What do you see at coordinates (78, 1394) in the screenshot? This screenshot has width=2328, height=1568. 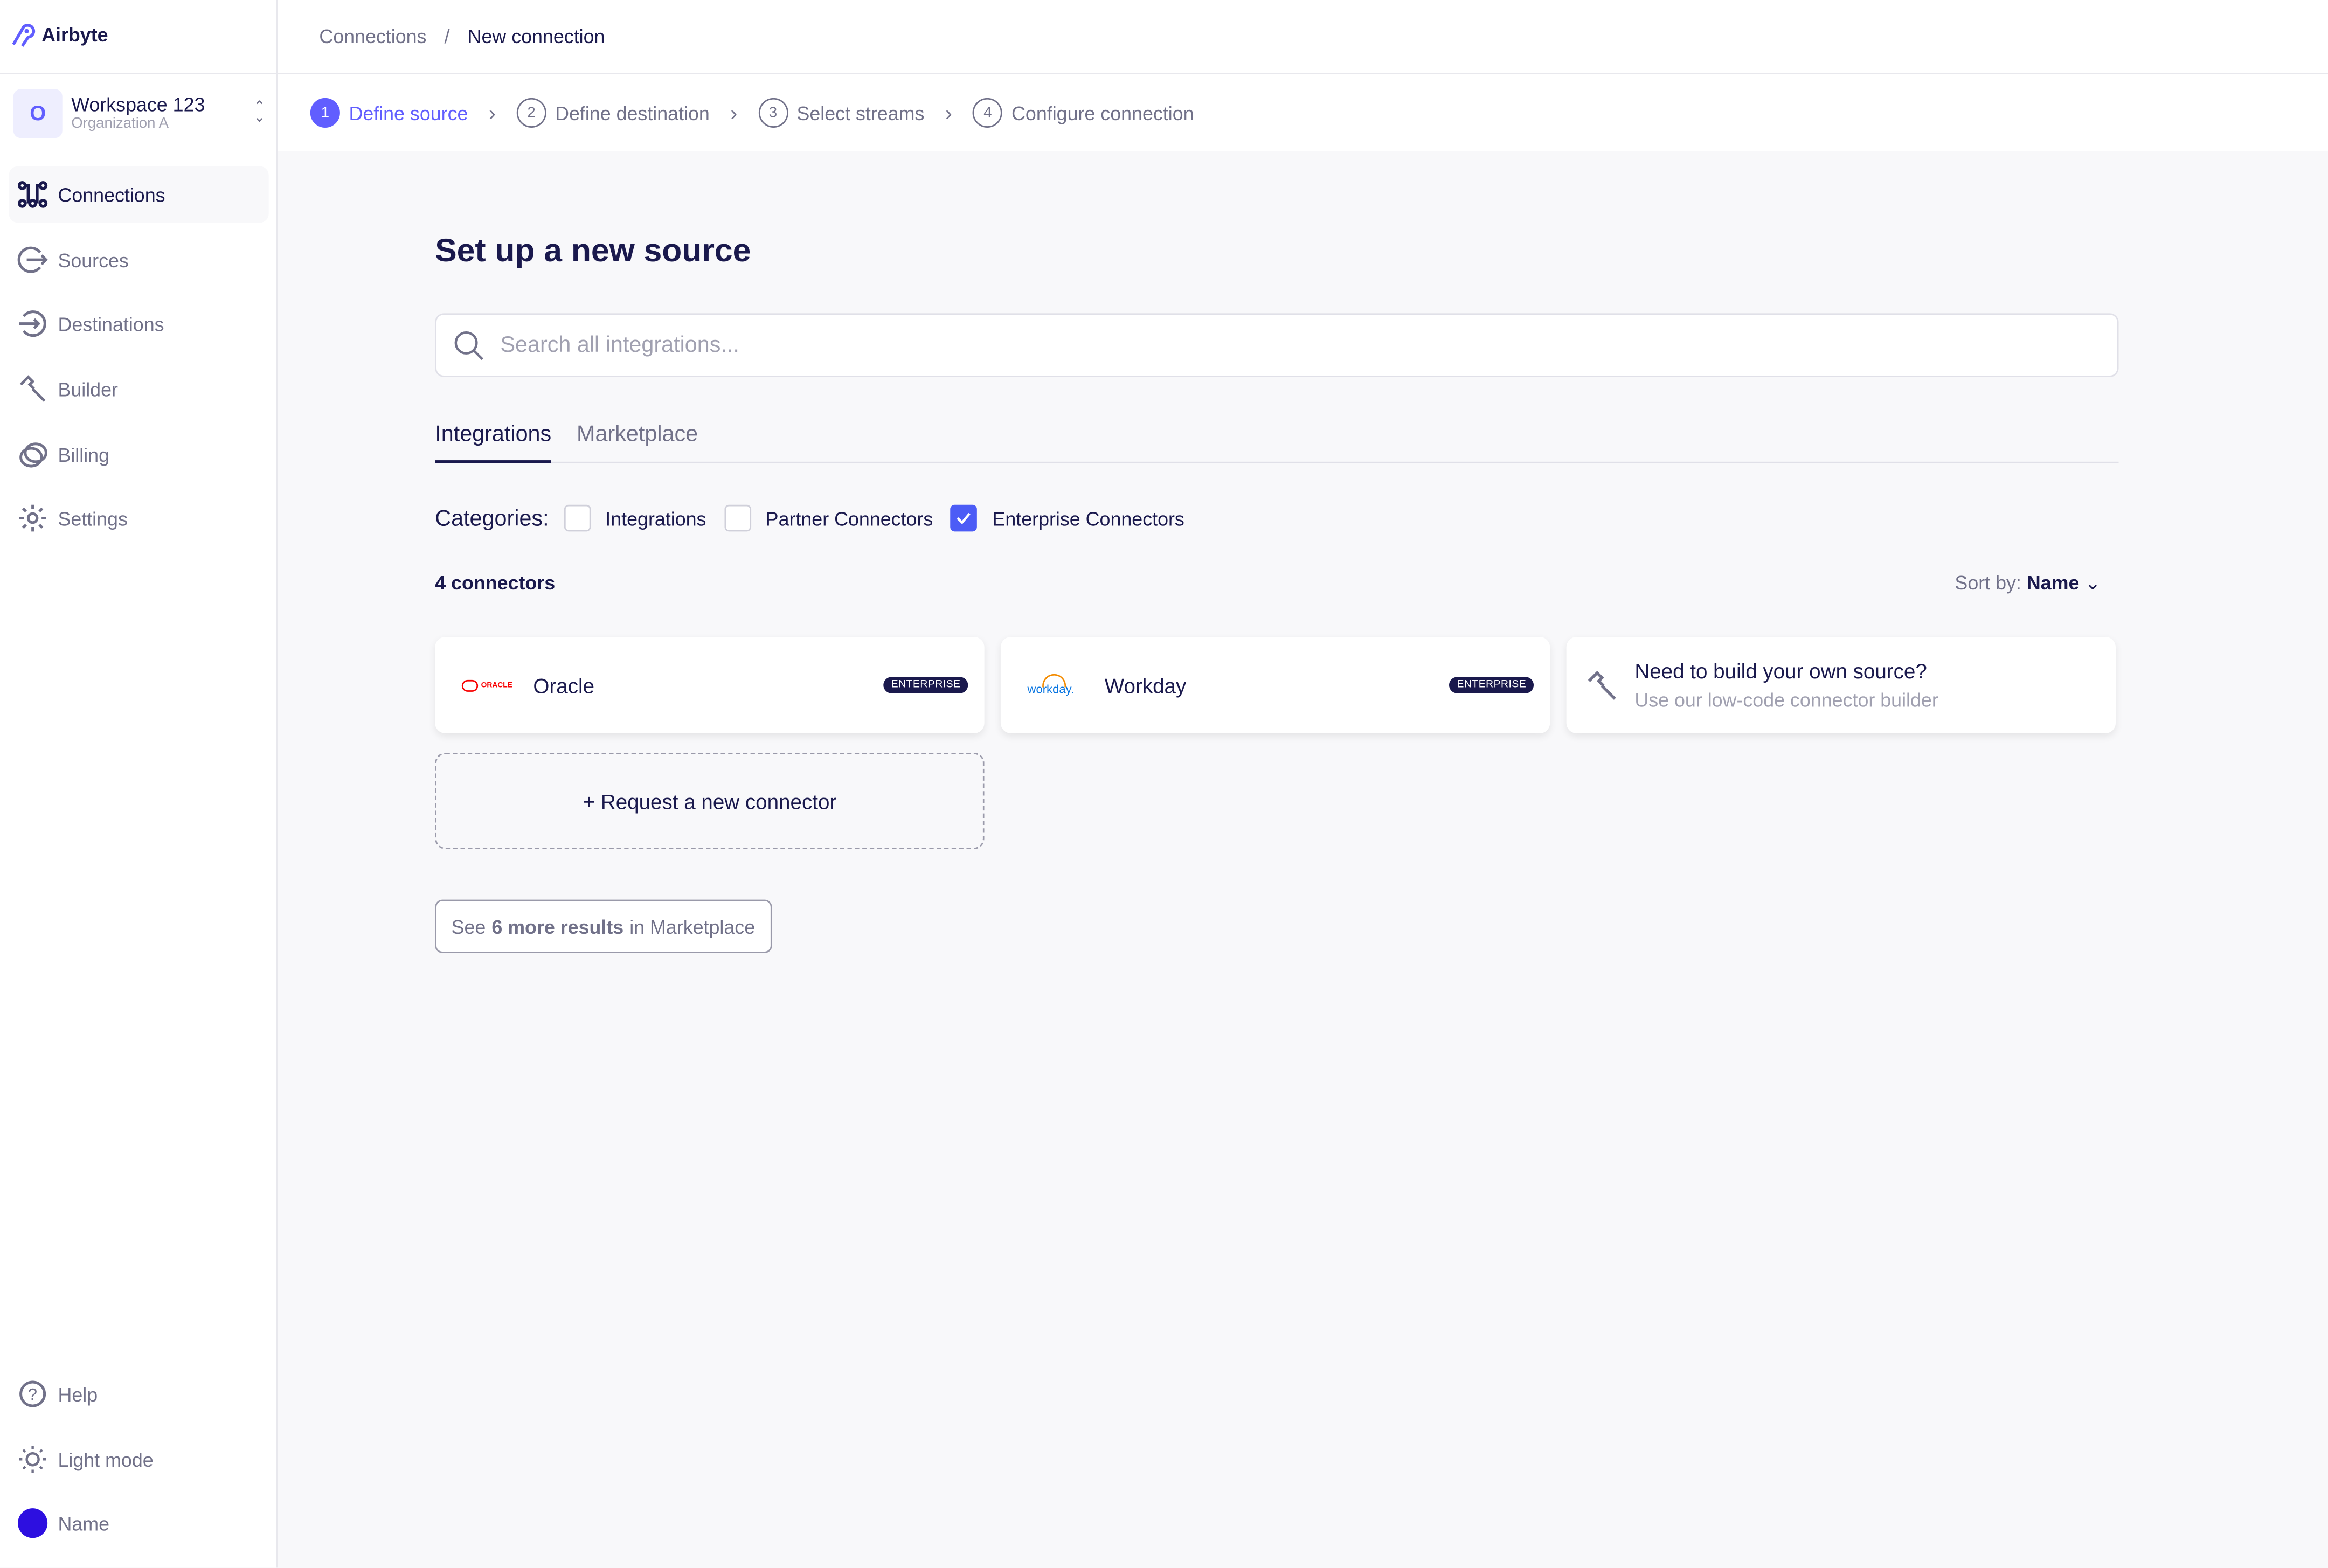 I see `nav-label: Help` at bounding box center [78, 1394].